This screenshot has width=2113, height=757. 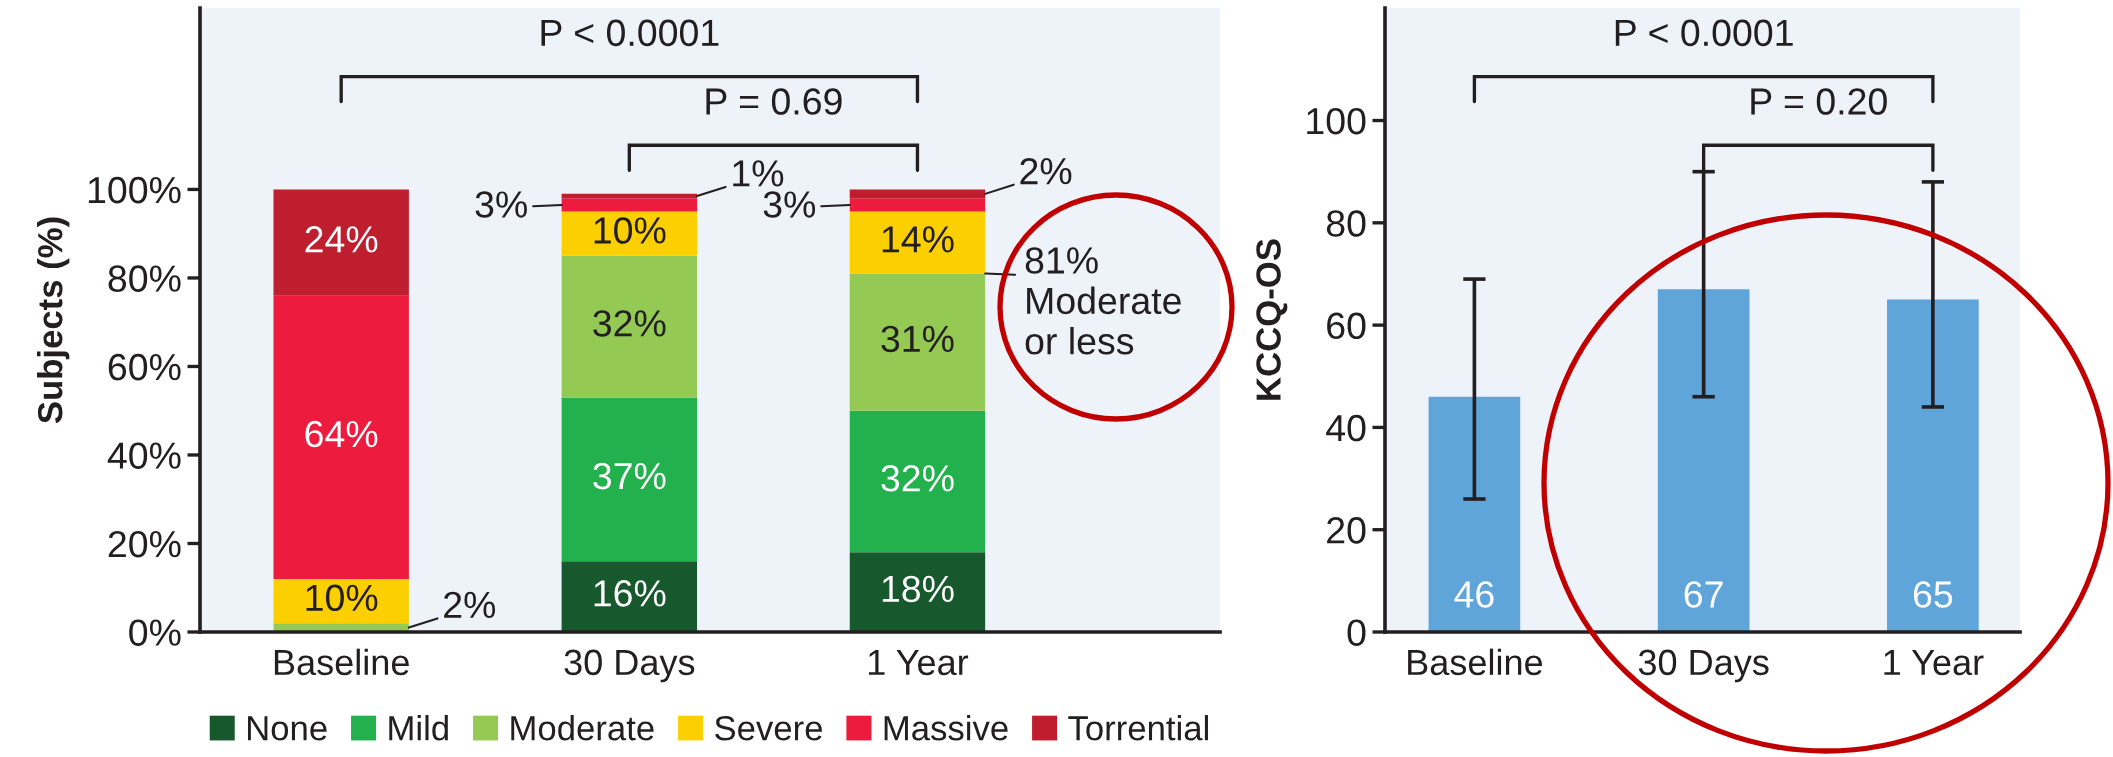 I want to click on data-label: 64%, so click(x=341, y=434).